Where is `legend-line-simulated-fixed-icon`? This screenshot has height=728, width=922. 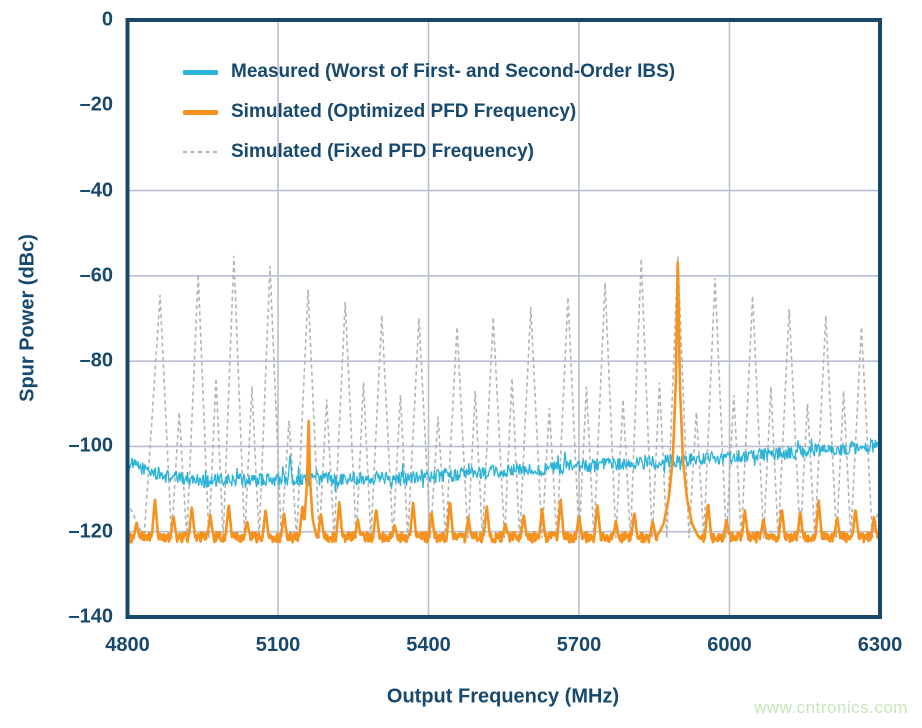
legend-line-simulated-fixed-icon is located at coordinates (200, 152).